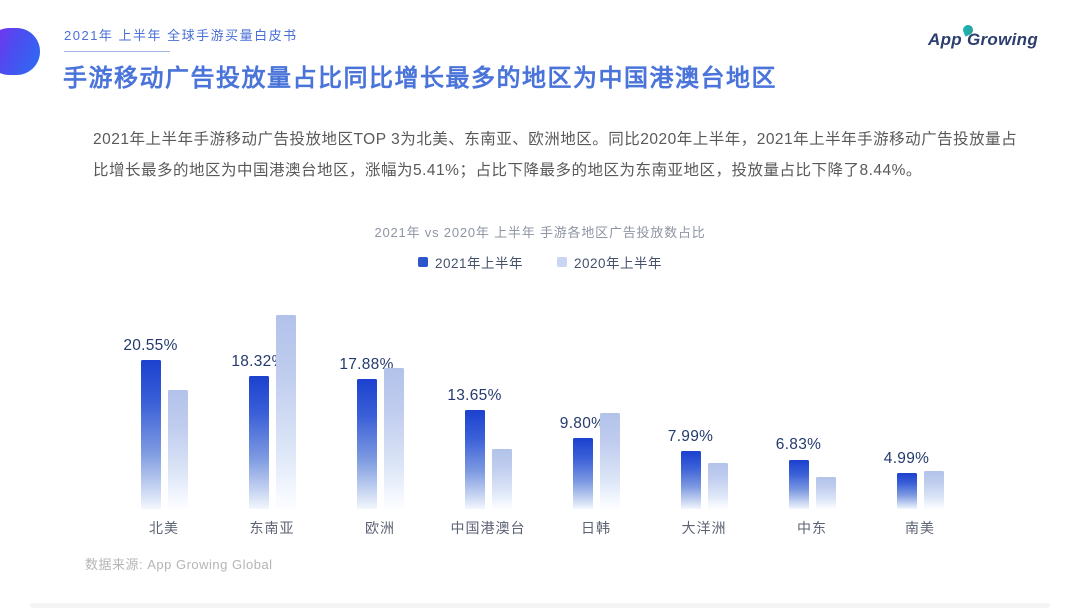  What do you see at coordinates (164, 528) in the screenshot?
I see `category-label: 北美` at bounding box center [164, 528].